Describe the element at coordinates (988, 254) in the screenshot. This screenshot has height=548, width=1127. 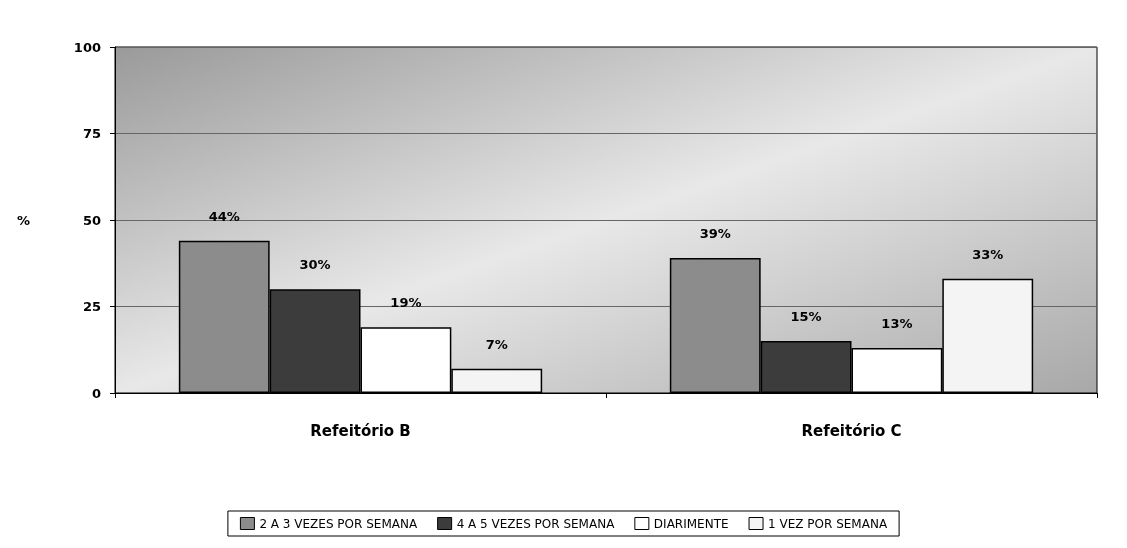
I see `data-label: 33%` at that location.